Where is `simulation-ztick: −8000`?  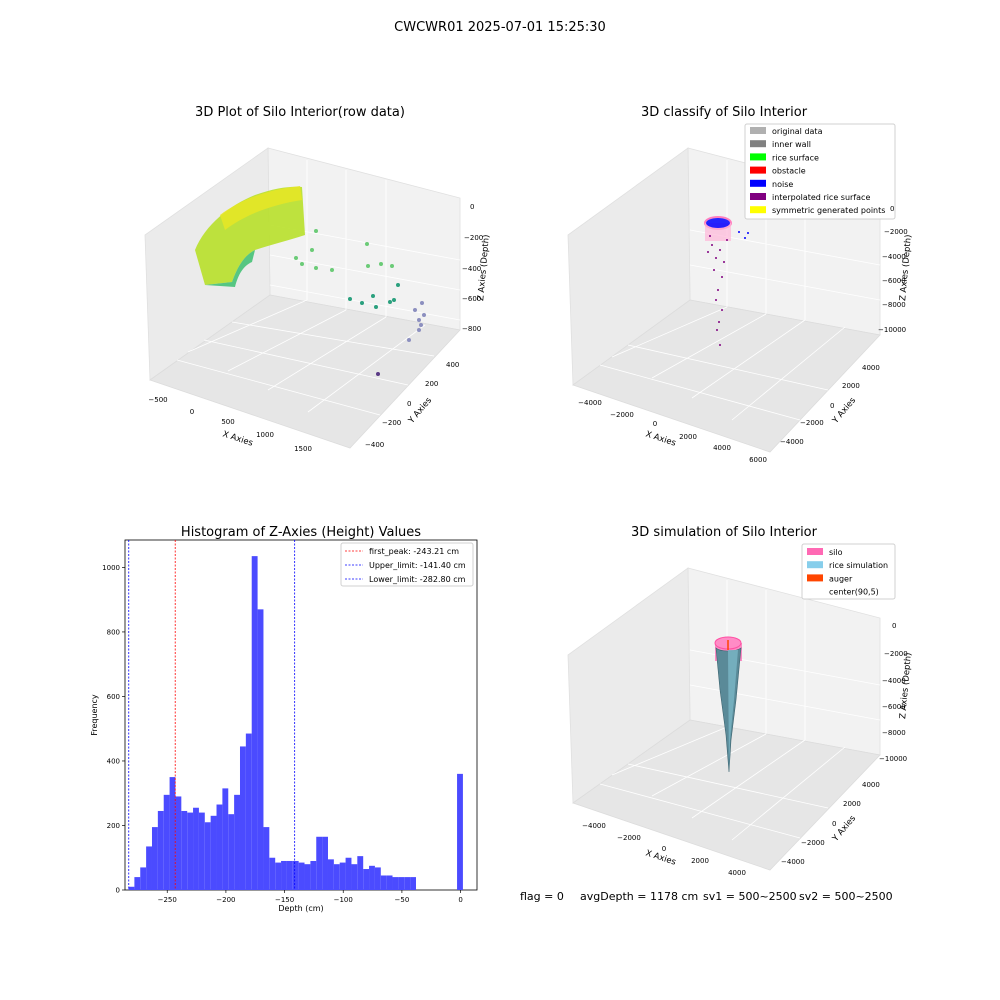 simulation-ztick: −8000 is located at coordinates (894, 733).